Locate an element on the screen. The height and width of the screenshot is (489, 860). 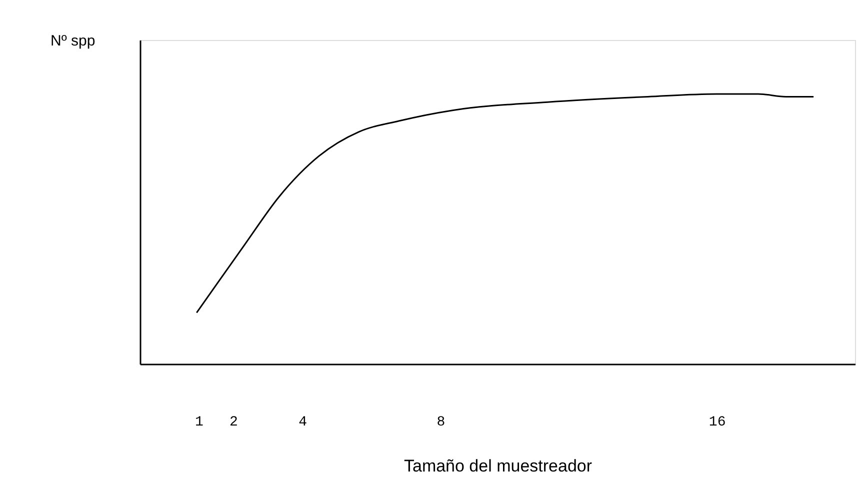
x-tick-label: 16 is located at coordinates (717, 422).